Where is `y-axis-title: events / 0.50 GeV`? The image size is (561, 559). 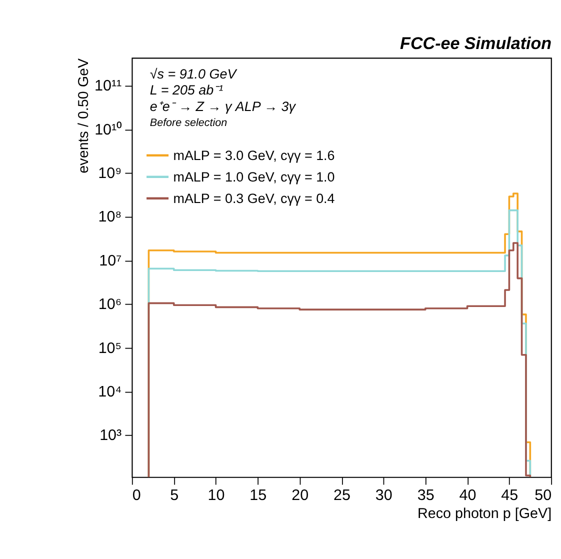
y-axis-title: events / 0.50 GeV is located at coordinates (84, 116).